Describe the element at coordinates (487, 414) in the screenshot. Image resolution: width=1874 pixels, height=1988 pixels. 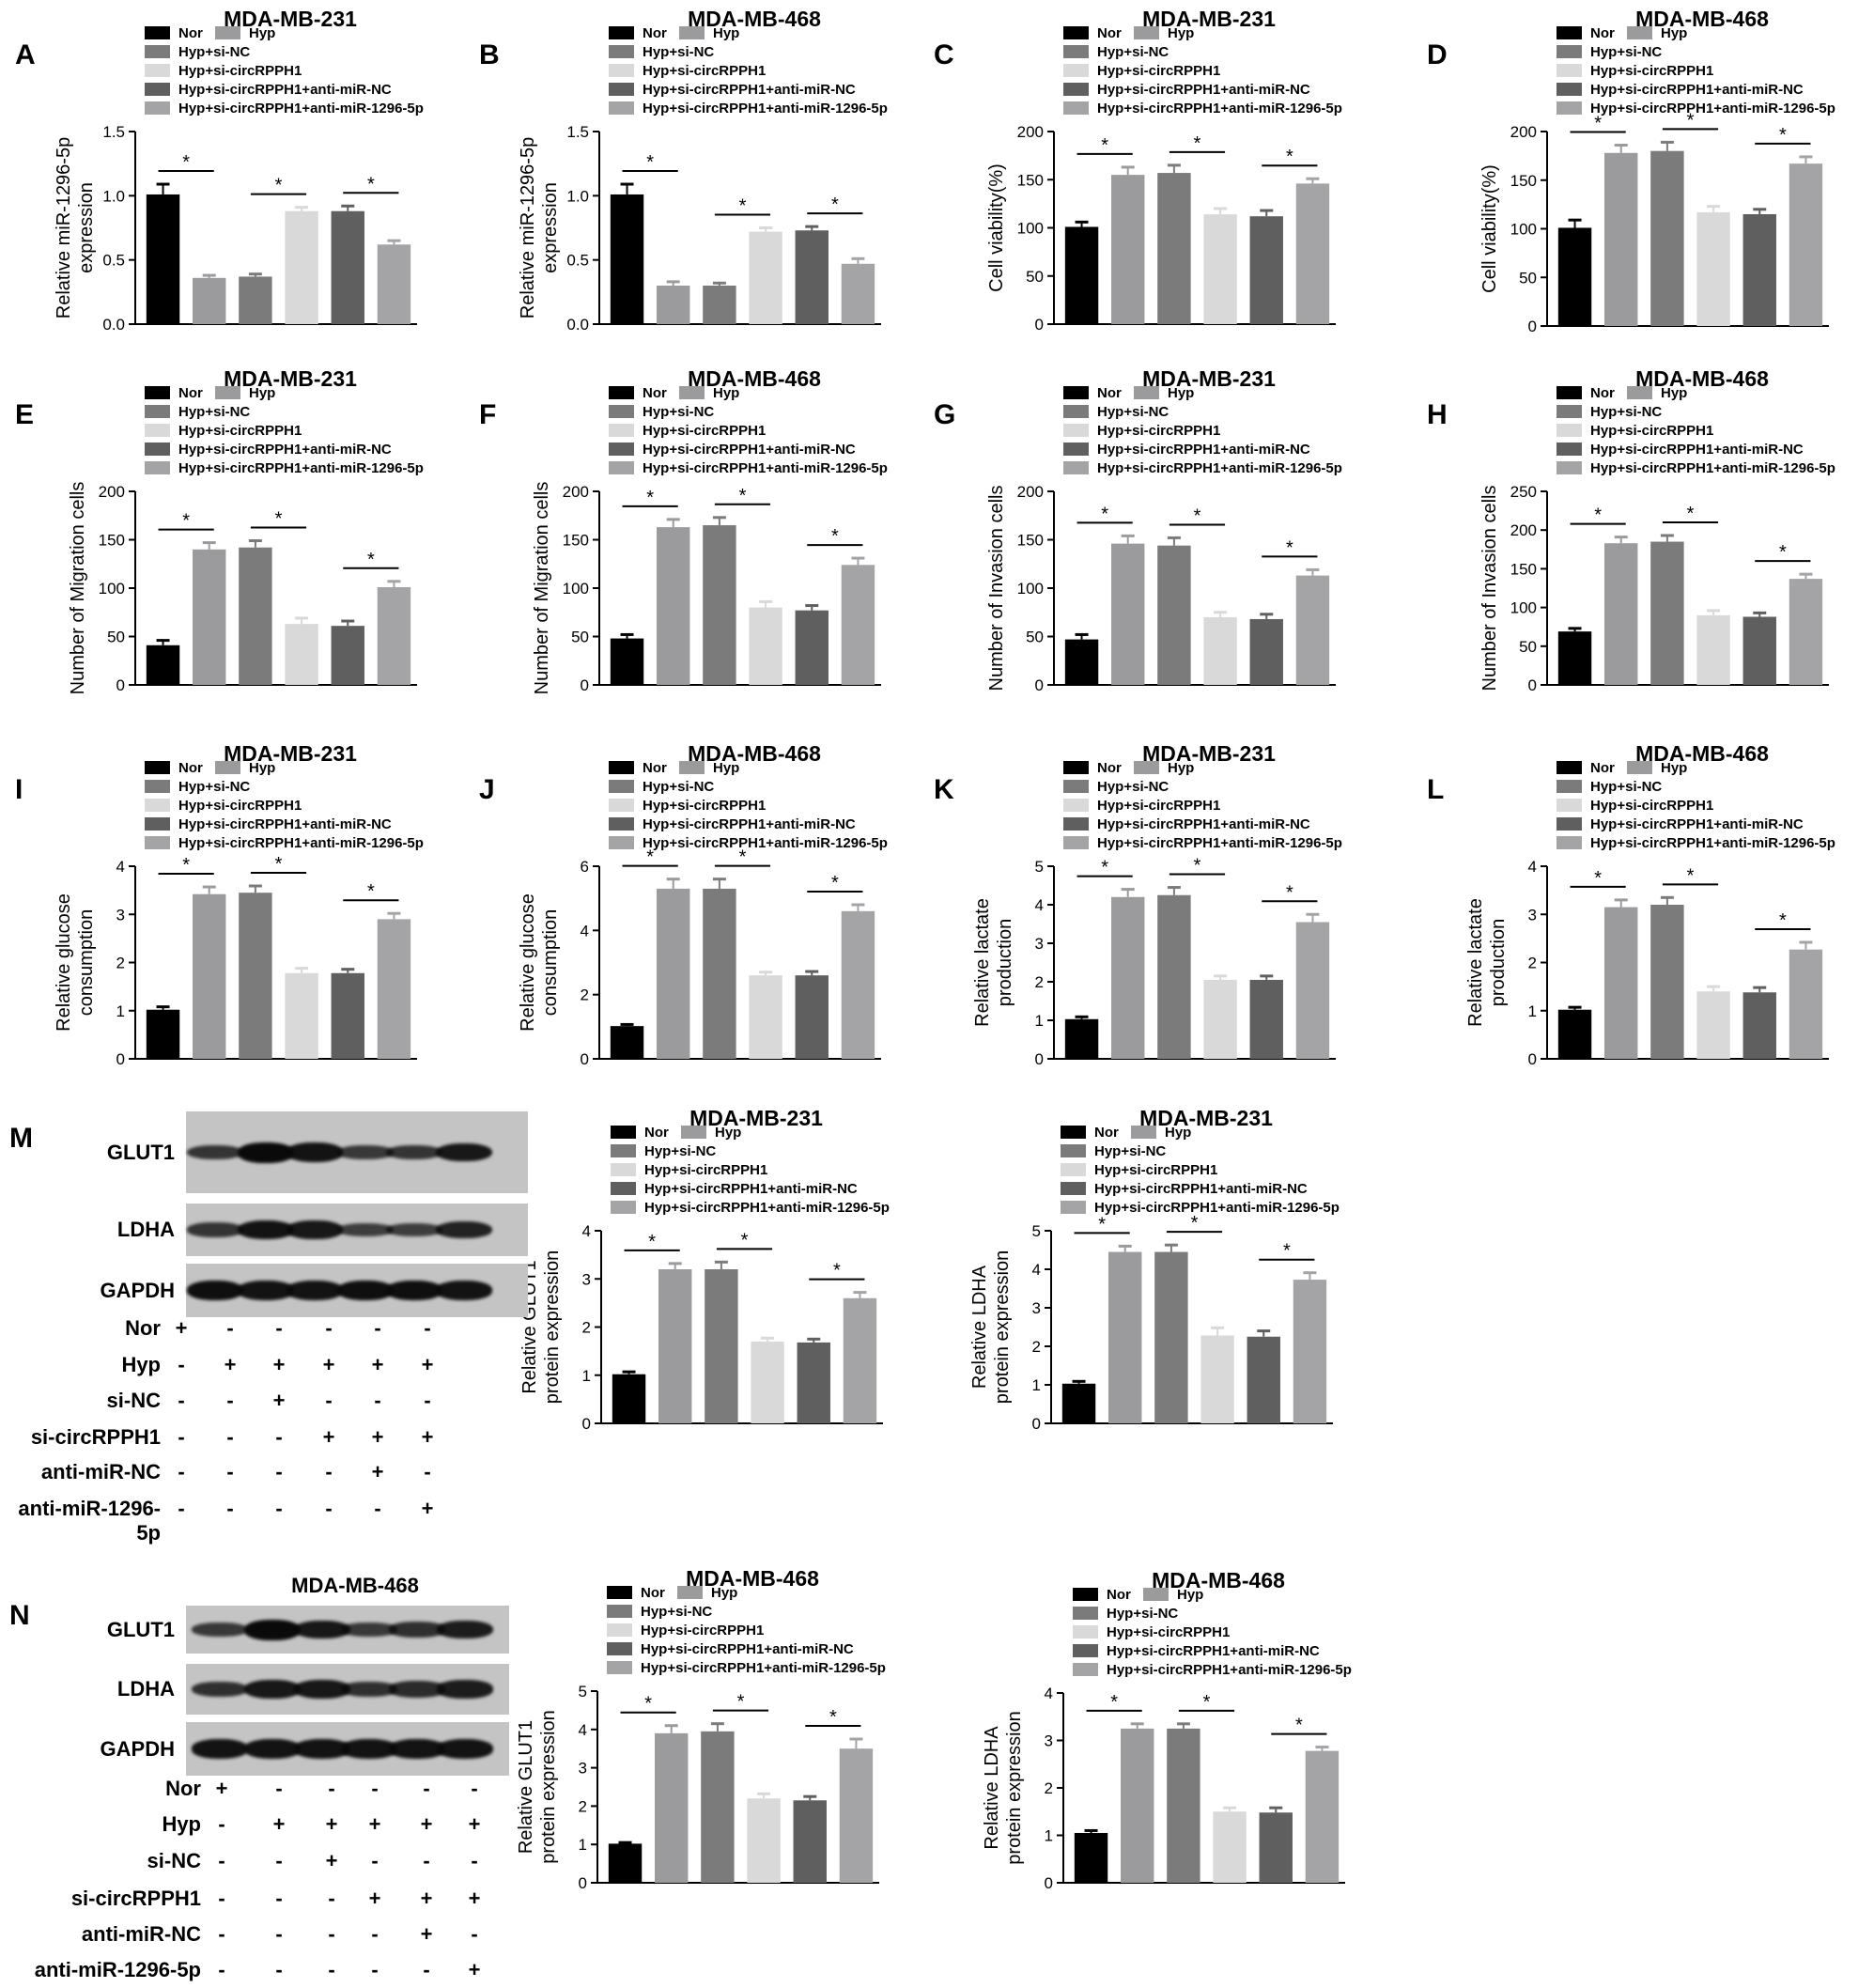
I see `panel-letter: F` at that location.